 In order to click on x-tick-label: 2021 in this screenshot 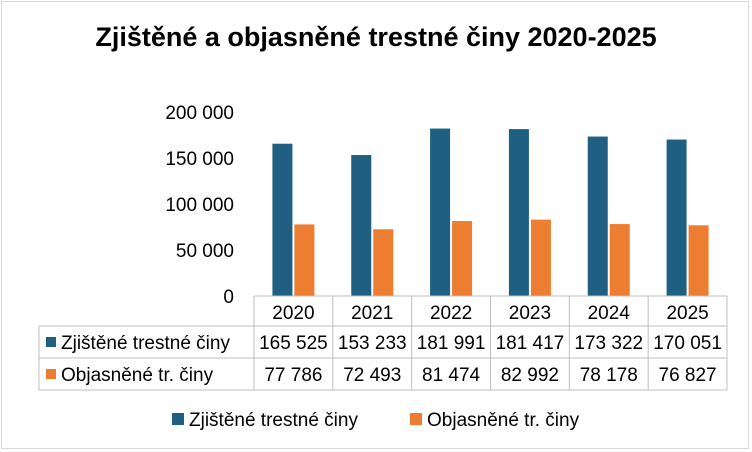, I will do `click(372, 313)`.